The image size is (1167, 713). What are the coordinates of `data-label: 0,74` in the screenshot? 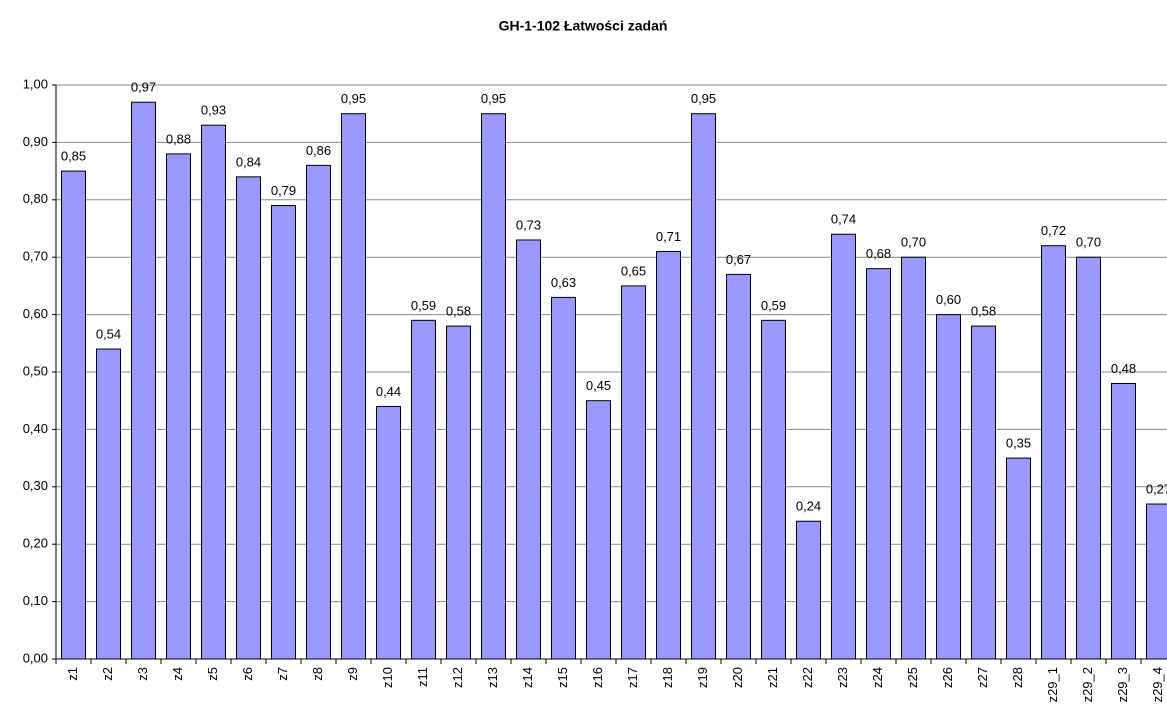 It's located at (843, 219).